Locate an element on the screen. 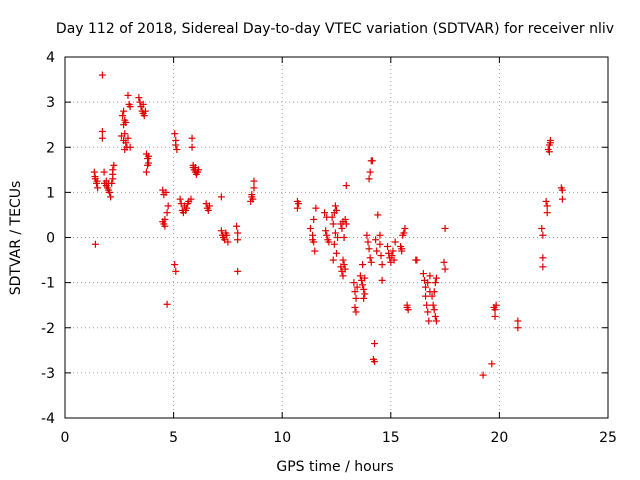 The image size is (640, 480). x-tick-label: 10 is located at coordinates (282, 438).